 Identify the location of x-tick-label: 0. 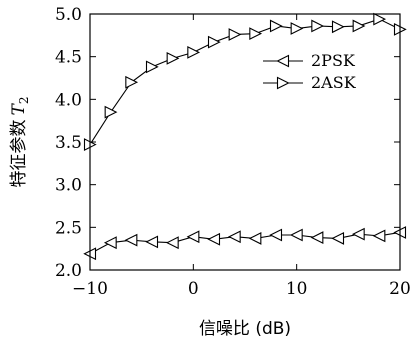
(193, 289).